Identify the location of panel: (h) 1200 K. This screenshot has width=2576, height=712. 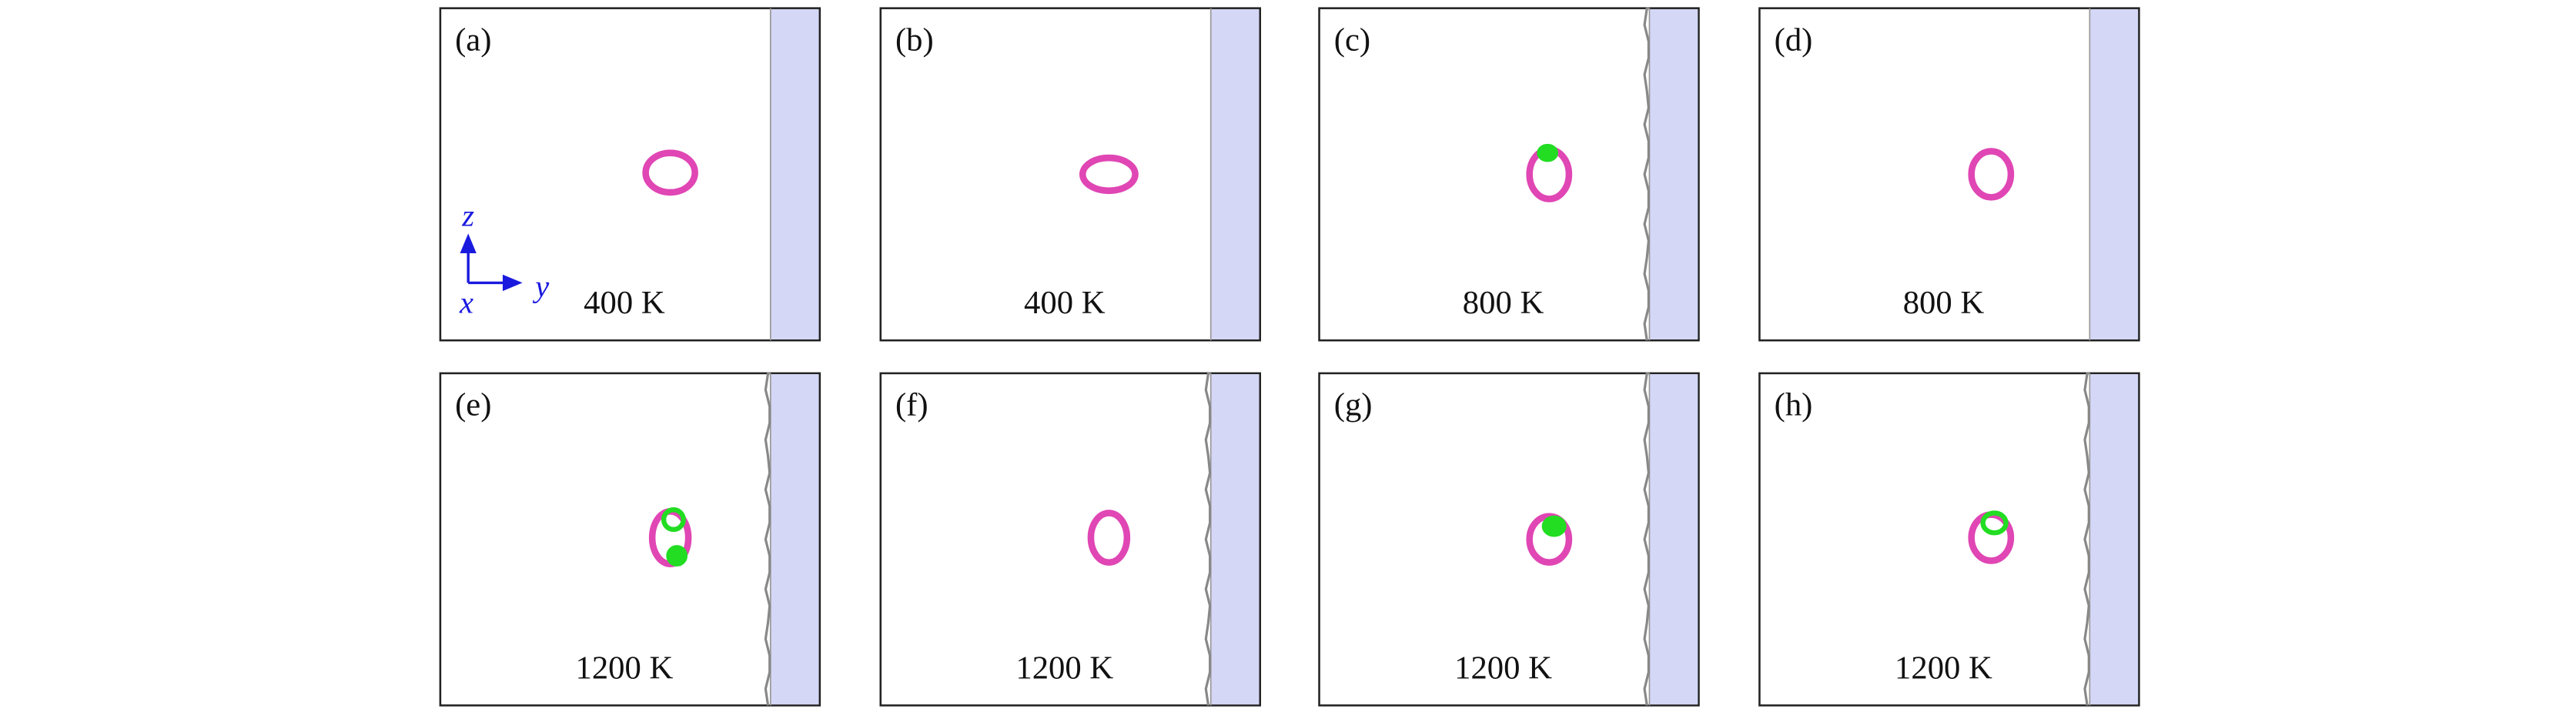
(1949, 539).